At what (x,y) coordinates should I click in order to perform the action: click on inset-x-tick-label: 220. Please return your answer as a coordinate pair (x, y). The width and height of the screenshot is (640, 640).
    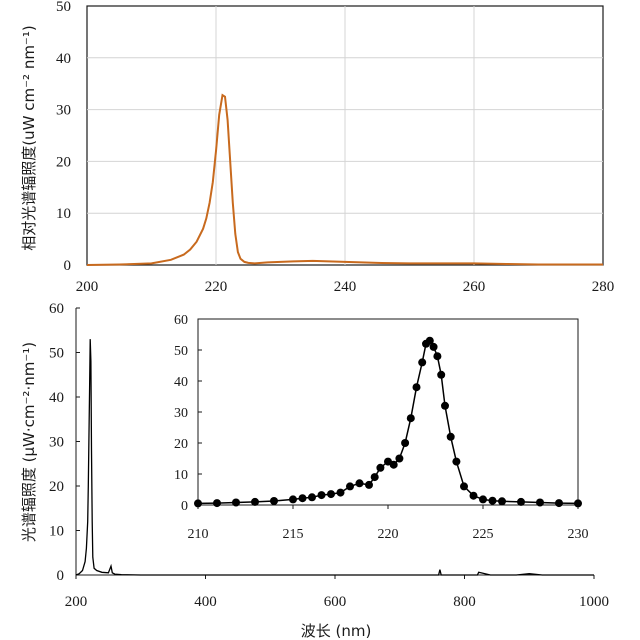
    Looking at the image, I should click on (388, 534).